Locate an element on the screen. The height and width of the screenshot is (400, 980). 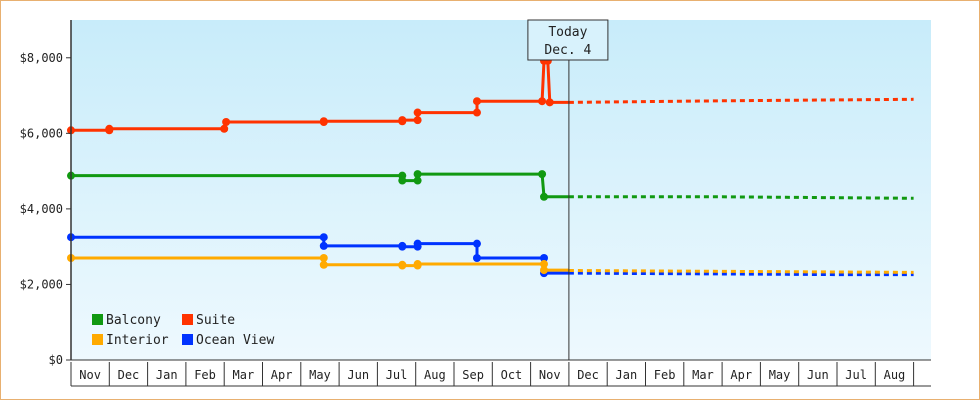
y-tick-label: $2,000 is located at coordinates (41, 284).